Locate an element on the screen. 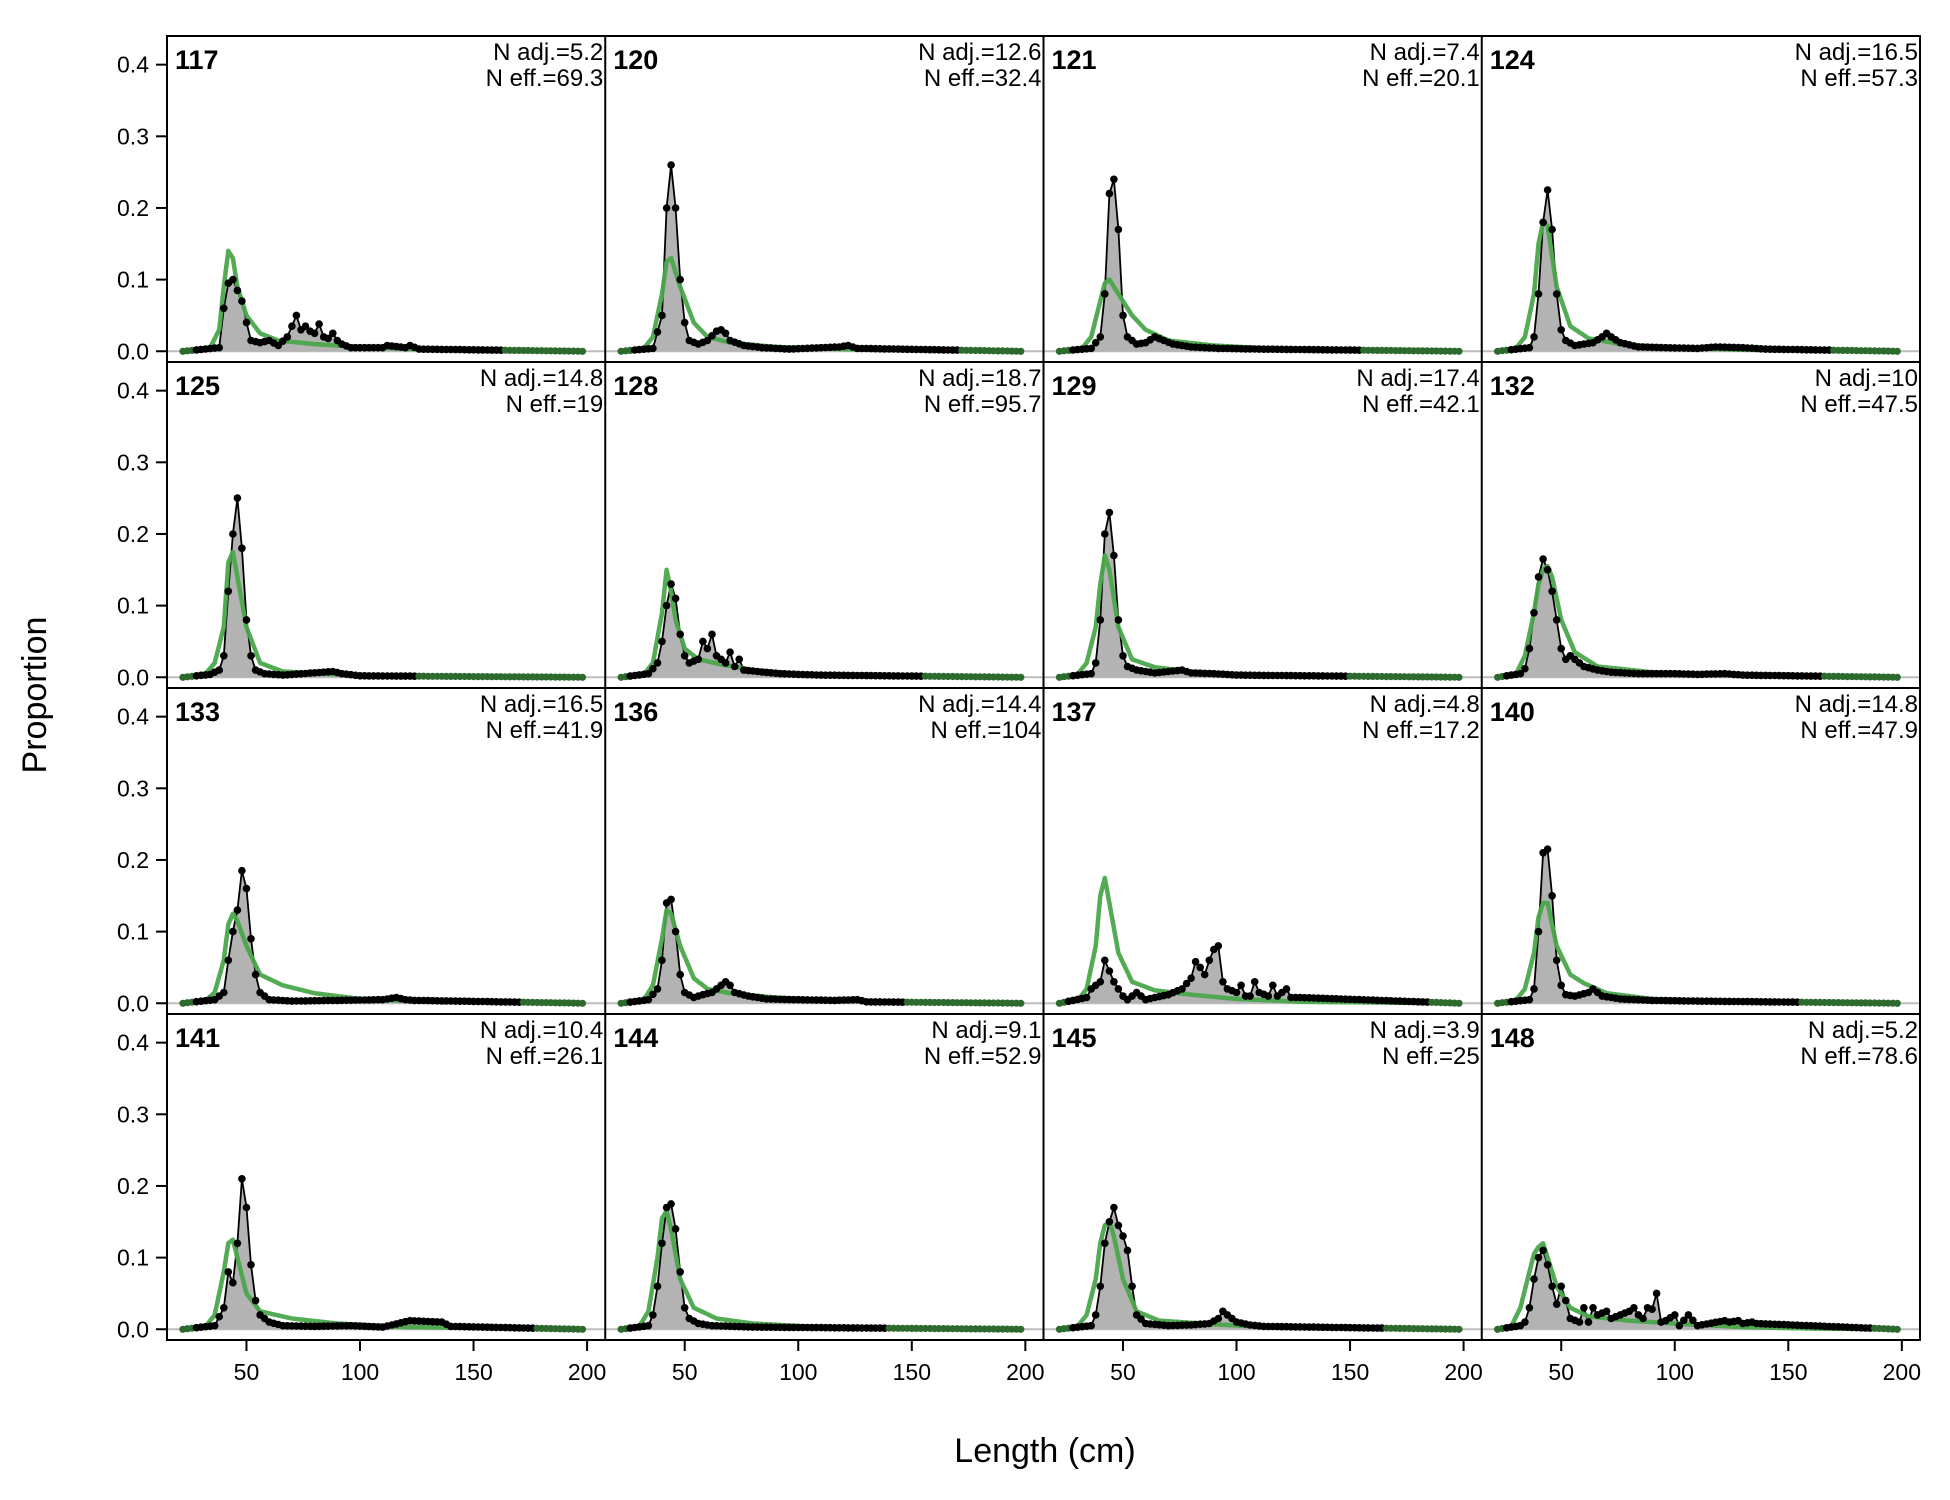 The height and width of the screenshot is (1500, 1950). n-eff-label: N eff.=42.1 is located at coordinates (1421, 404).